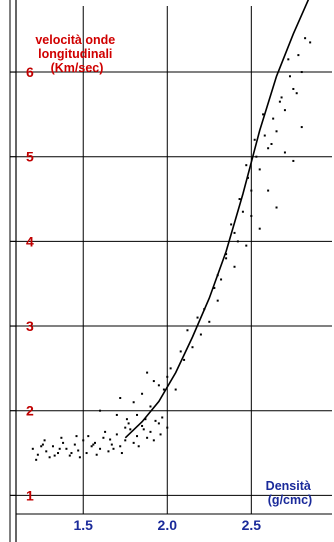  I want to click on x-tick-label: 1.5, so click(83, 525).